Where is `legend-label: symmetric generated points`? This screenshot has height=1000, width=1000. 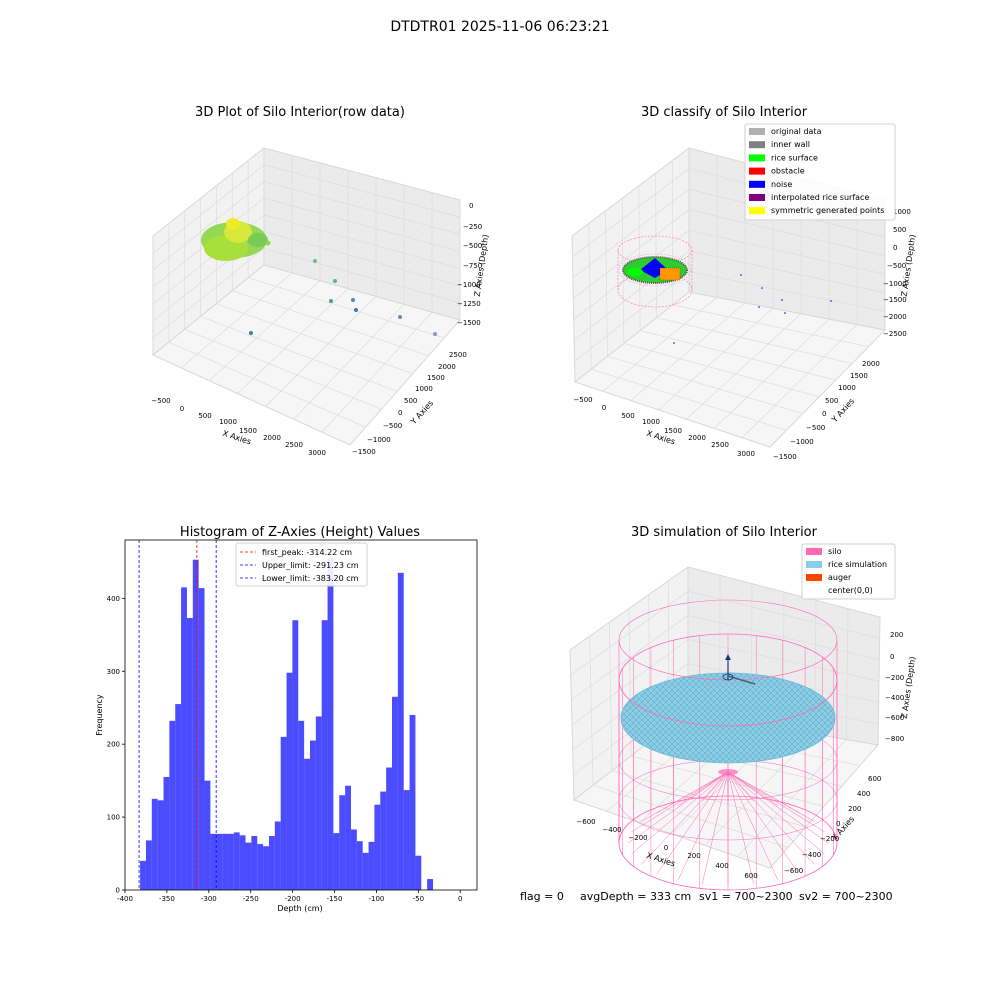 legend-label: symmetric generated points is located at coordinates (827, 210).